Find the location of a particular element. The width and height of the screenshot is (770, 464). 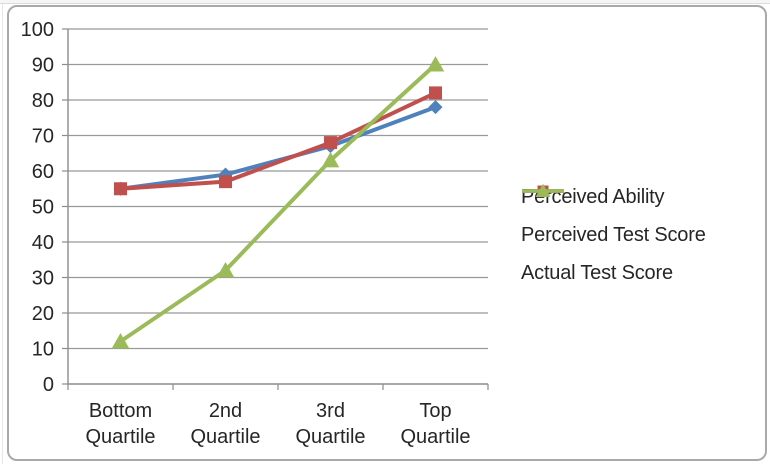

y-tick-label: 30 is located at coordinates (43, 279).